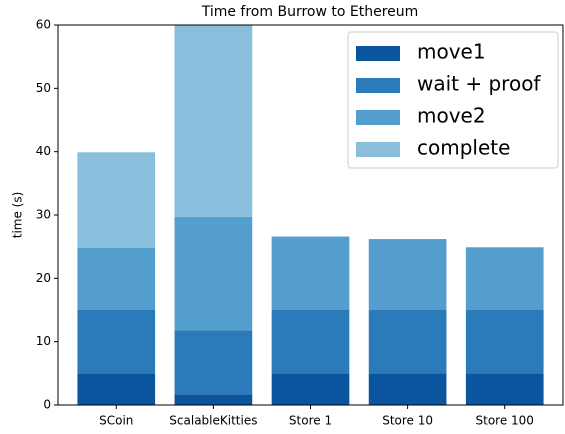 This screenshot has height=434, width=565. What do you see at coordinates (407, 421) in the screenshot?
I see `x-tick-label: Store 10` at bounding box center [407, 421].